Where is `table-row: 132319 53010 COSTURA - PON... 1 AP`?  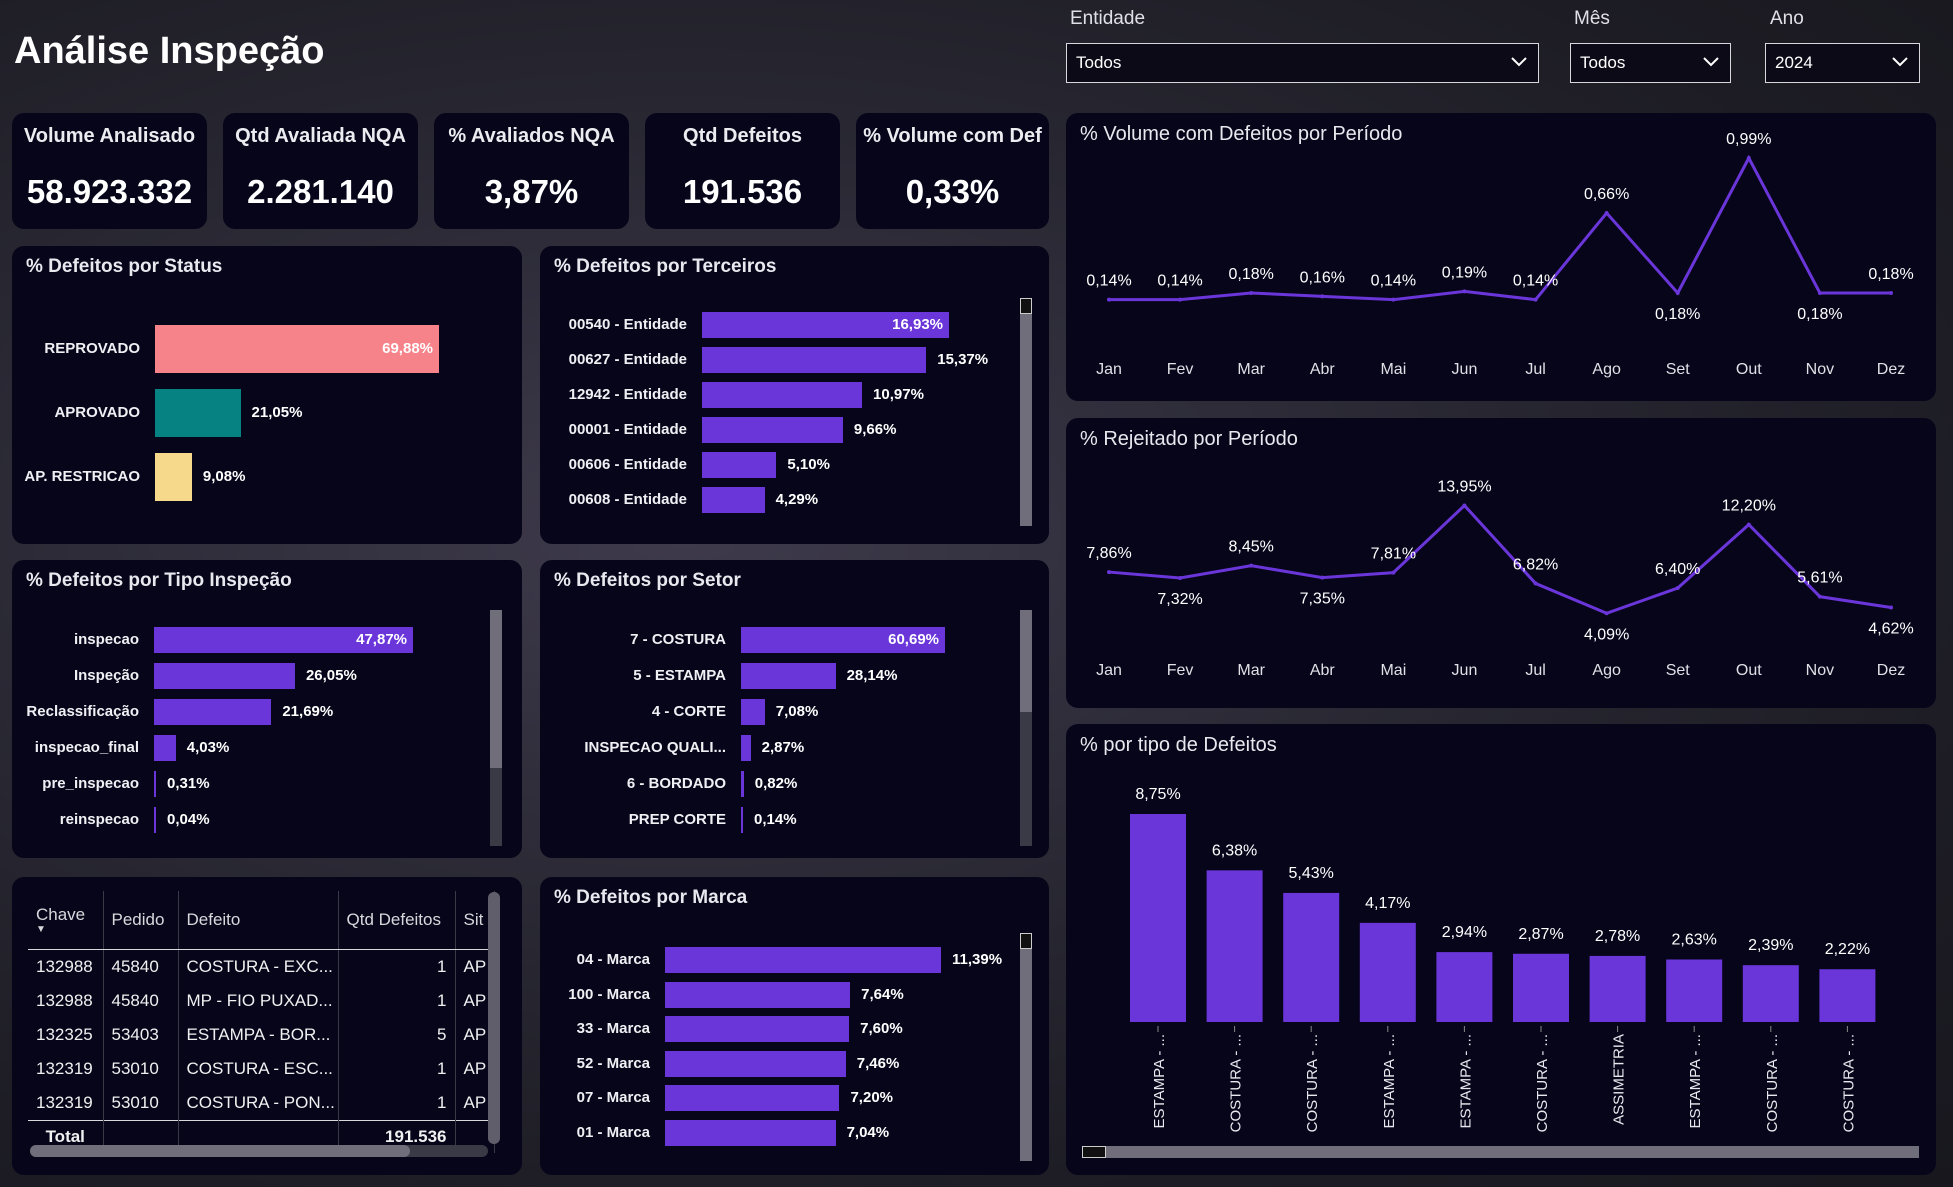 table-row: 132319 53010 COSTURA - PON... 1 AP is located at coordinates (261, 1103).